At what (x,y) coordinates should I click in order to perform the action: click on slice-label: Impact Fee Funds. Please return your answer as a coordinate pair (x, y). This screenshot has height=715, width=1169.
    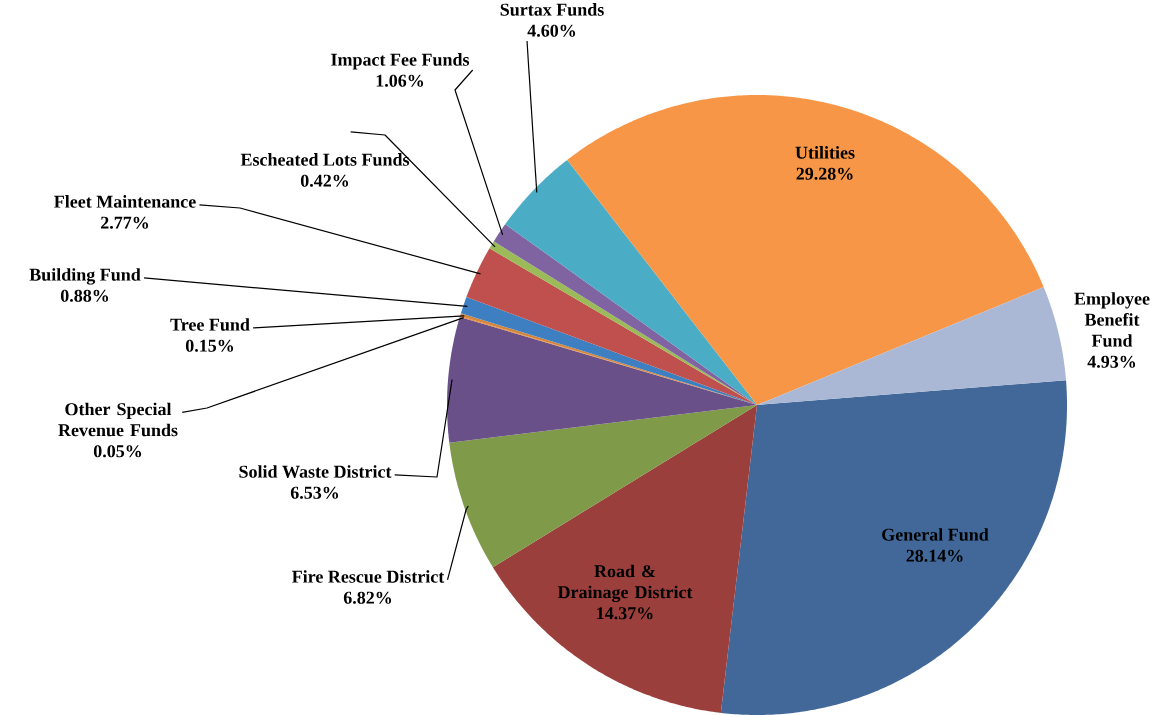
    Looking at the image, I should click on (400, 61).